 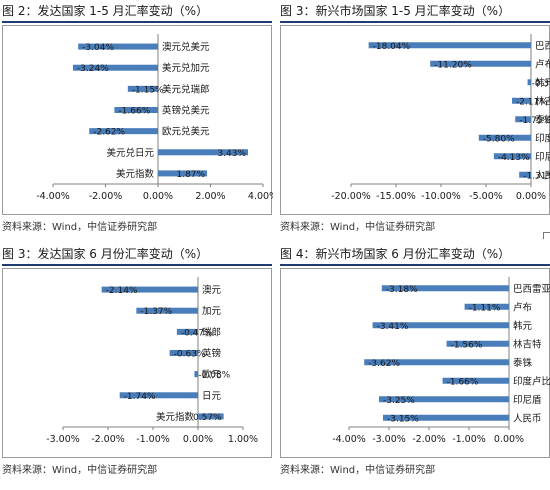 I want to click on data-label: -4.13%, so click(x=514, y=158).